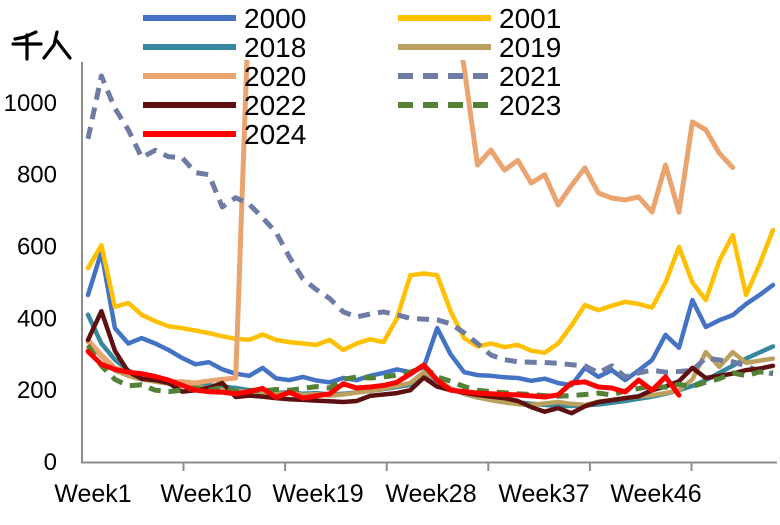 This screenshot has width=780, height=525. I want to click on legend-label-2001: 2001, so click(530, 18).